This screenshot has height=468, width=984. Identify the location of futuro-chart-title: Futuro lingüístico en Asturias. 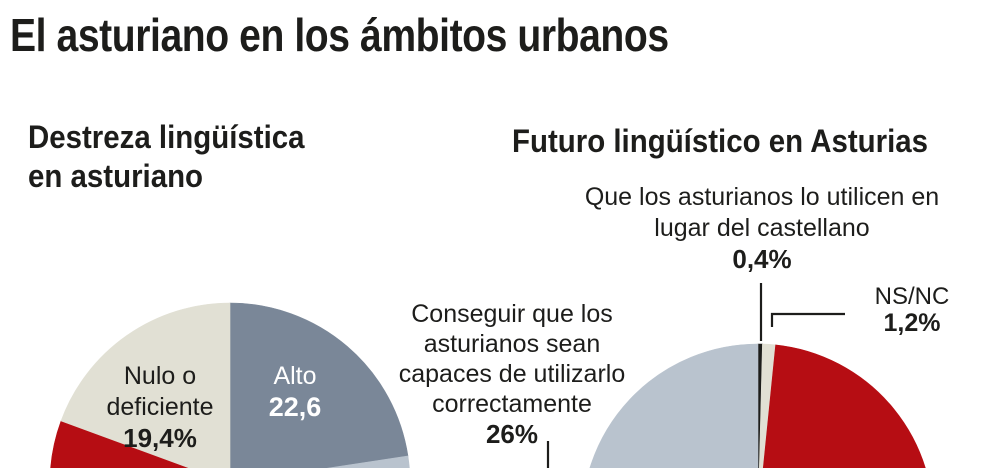
(720, 141).